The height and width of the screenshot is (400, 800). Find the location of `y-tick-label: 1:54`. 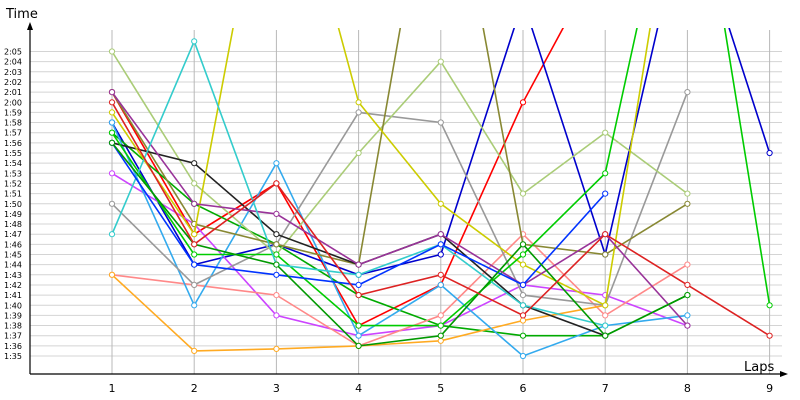

y-tick-label: 1:54 is located at coordinates (13, 163).